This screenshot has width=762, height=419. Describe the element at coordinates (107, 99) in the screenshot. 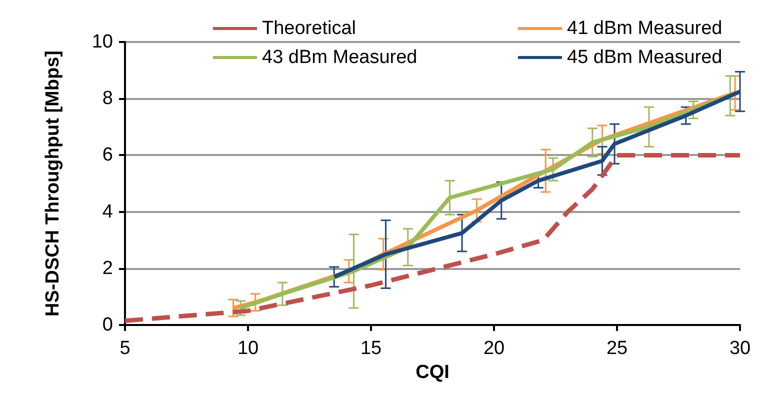

I see `y-tick-label: 8` at that location.